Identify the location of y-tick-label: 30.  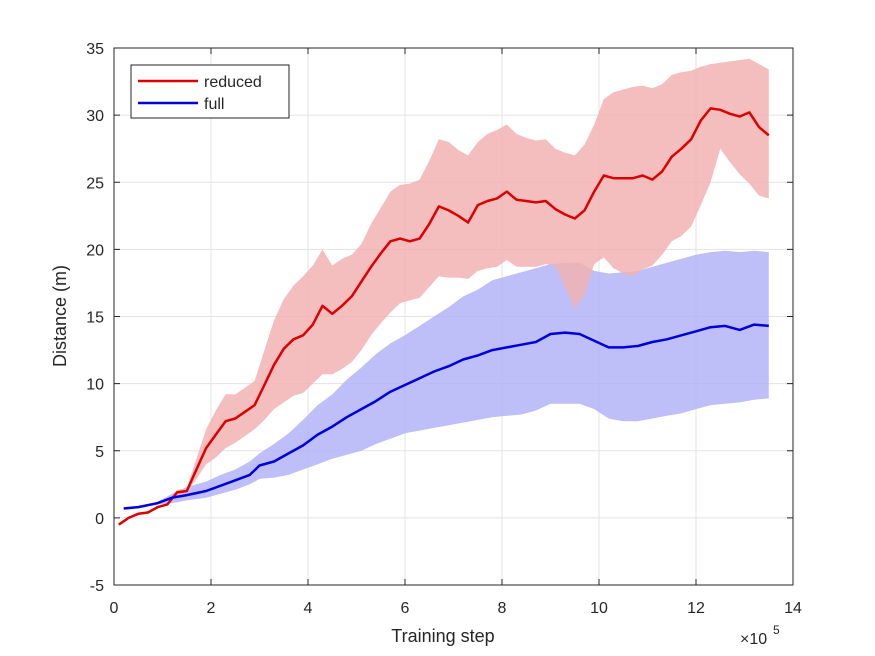
(95, 116).